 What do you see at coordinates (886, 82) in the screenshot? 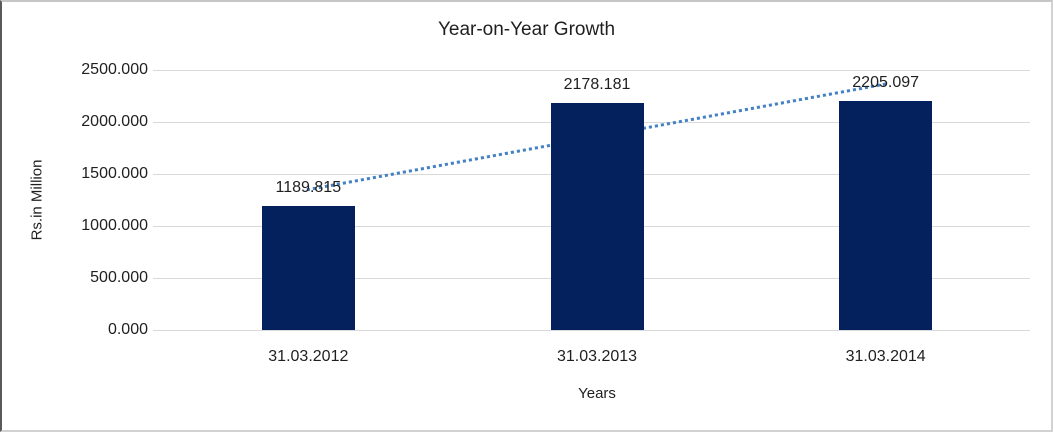
I see `bar-value-label: 2205.097` at bounding box center [886, 82].